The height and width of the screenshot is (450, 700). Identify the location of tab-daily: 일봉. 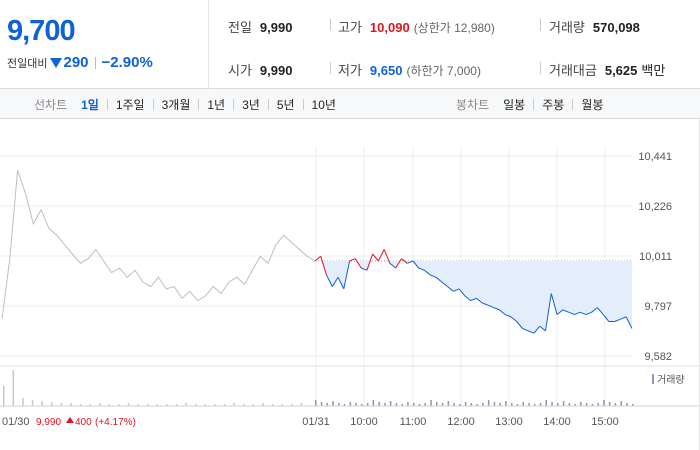
(514, 104).